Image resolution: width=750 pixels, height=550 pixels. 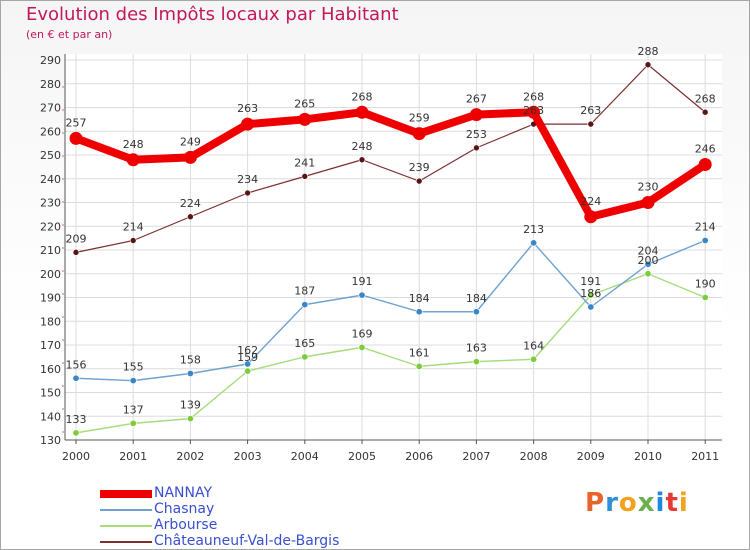 I want to click on data-label: 259, so click(x=419, y=118).